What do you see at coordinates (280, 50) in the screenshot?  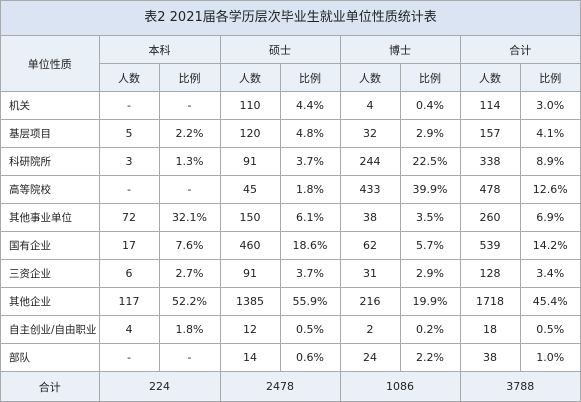 I see `group-header-master: 硕士` at bounding box center [280, 50].